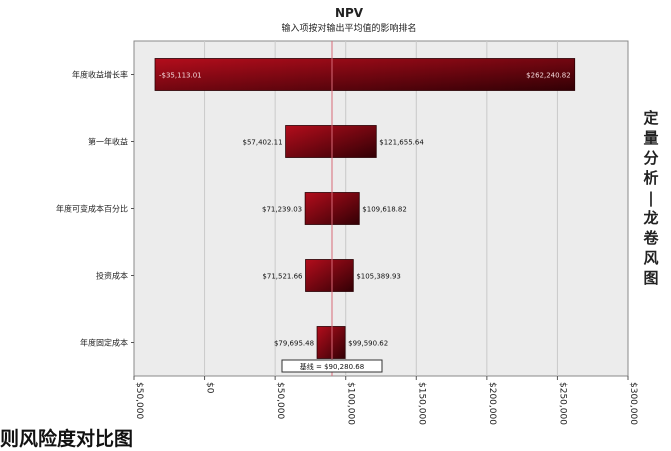 This screenshot has width=671, height=451. Describe the element at coordinates (651, 278) in the screenshot. I see `side-title-char: 图` at that location.